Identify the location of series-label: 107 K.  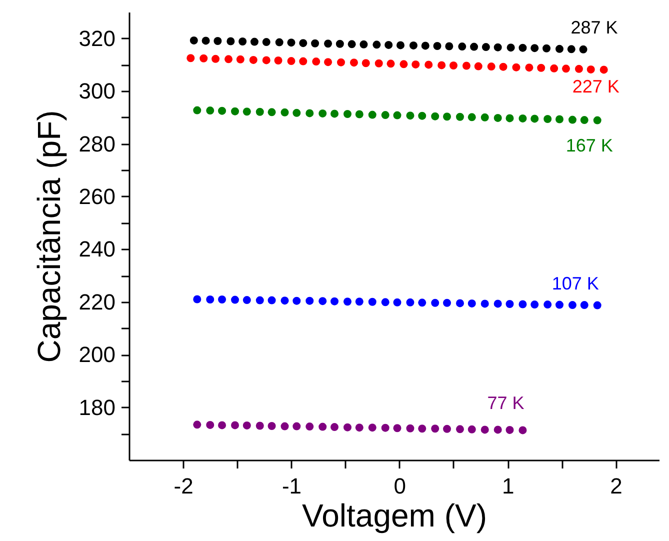
(575, 283).